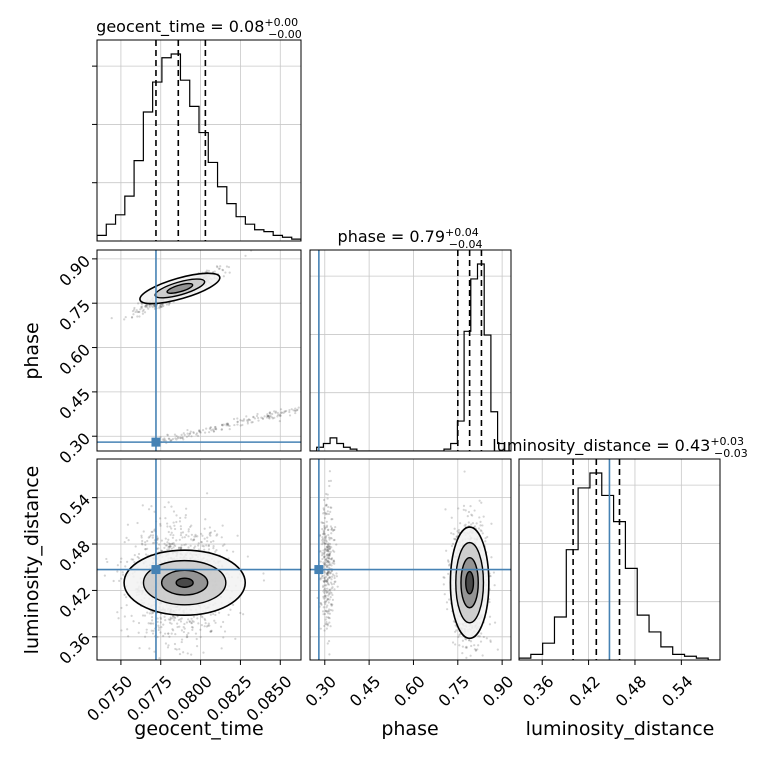 The width and height of the screenshot is (760, 760). What do you see at coordinates (319, 570) in the screenshot?
I see `truth-marker` at bounding box center [319, 570].